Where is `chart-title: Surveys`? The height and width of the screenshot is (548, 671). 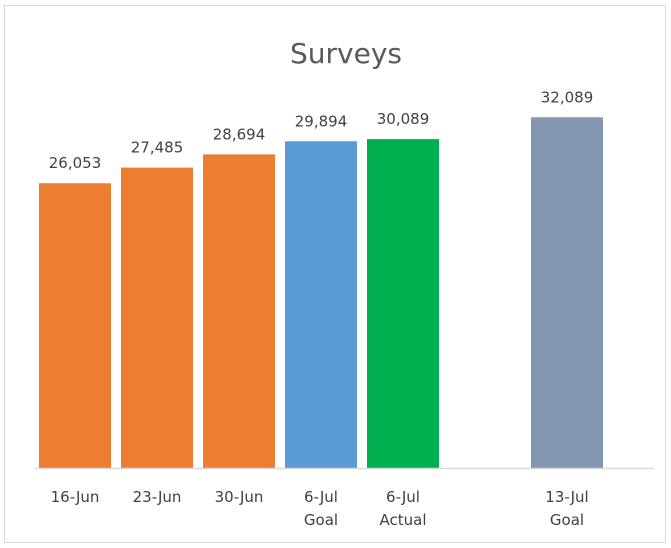
chart-title: Surveys is located at coordinates (346, 53).